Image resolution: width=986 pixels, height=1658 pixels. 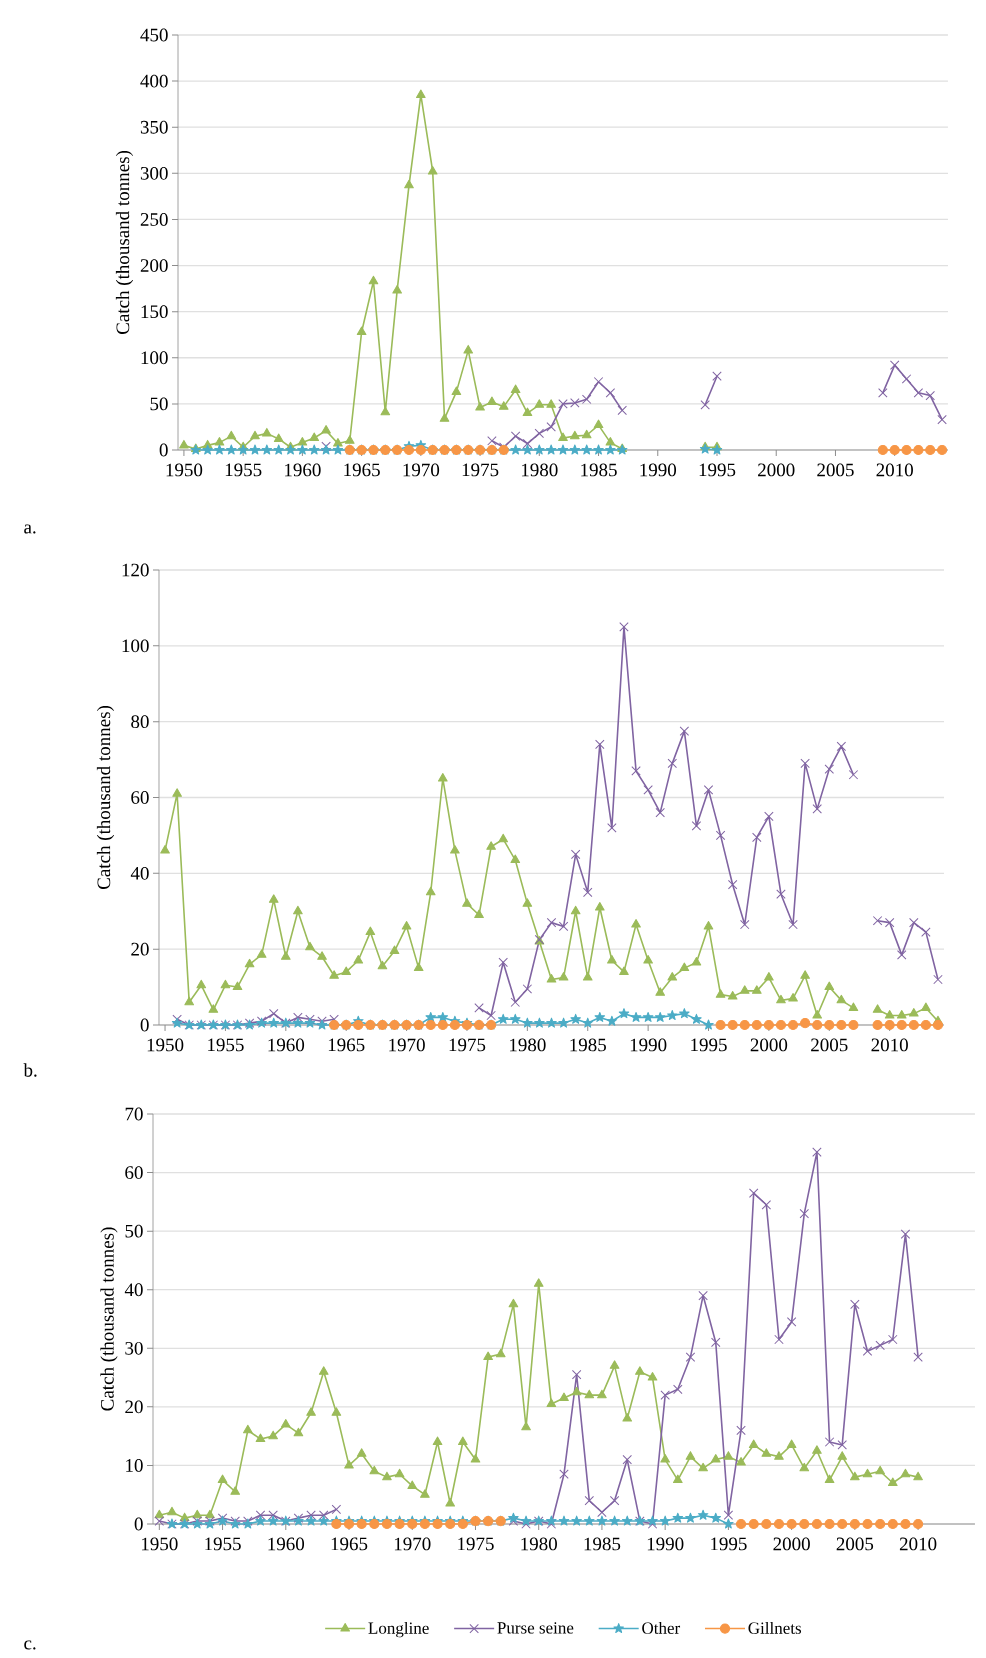 I want to click on legend-label: Gillnets, so click(x=775, y=1627).